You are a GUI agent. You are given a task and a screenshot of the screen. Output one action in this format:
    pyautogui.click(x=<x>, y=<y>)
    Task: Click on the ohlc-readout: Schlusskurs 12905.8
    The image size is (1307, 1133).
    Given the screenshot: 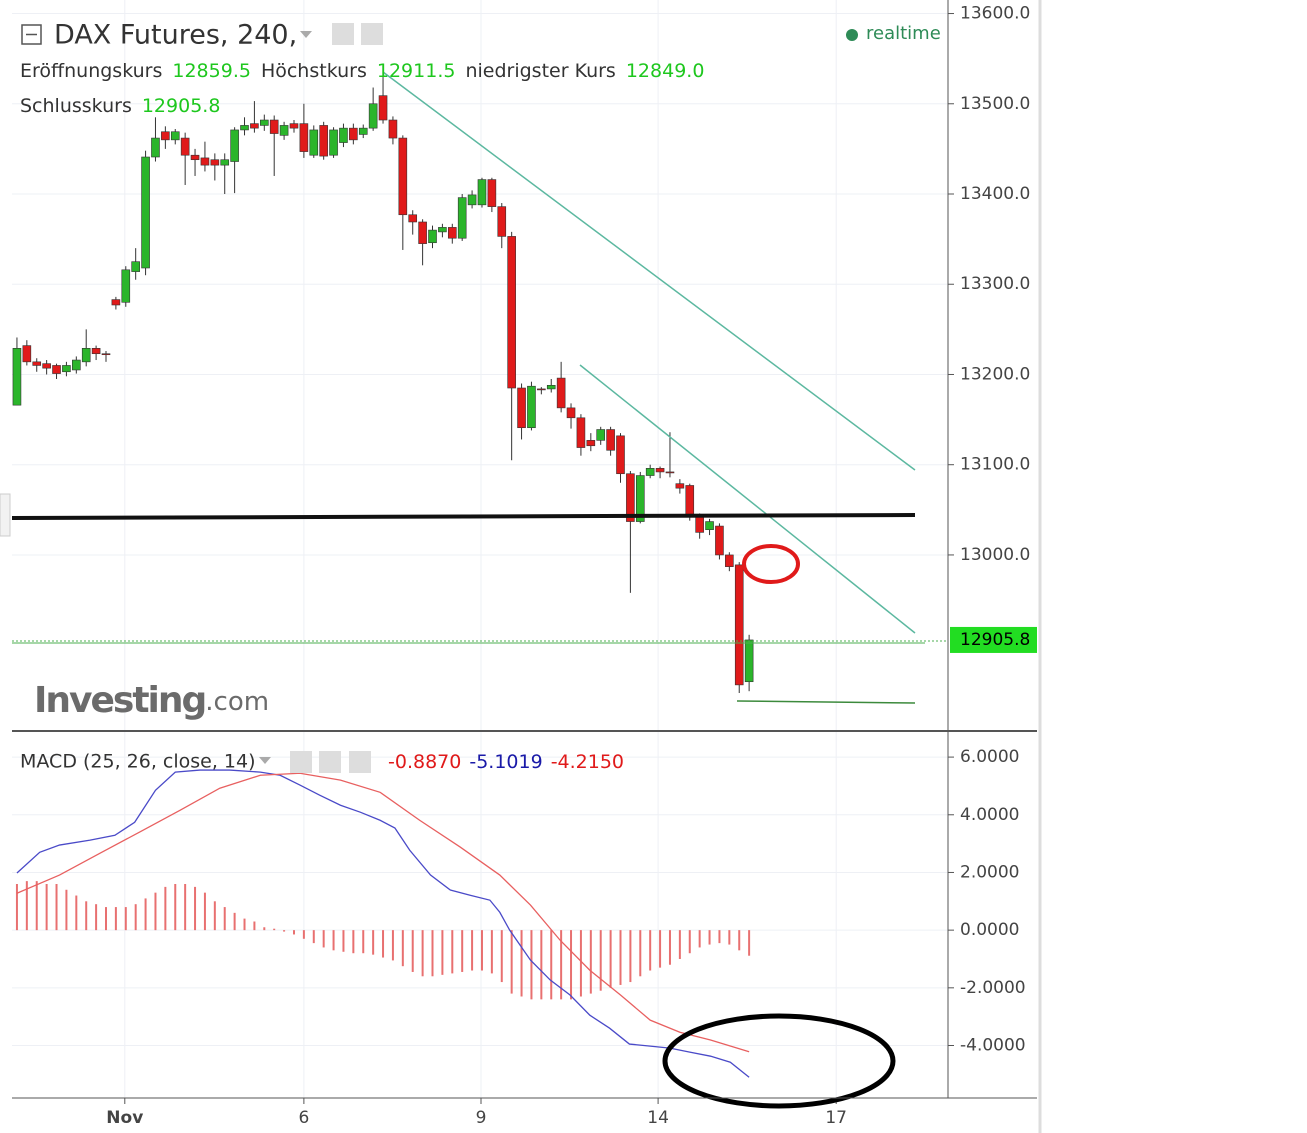 What is the action you would take?
    pyautogui.click(x=120, y=106)
    